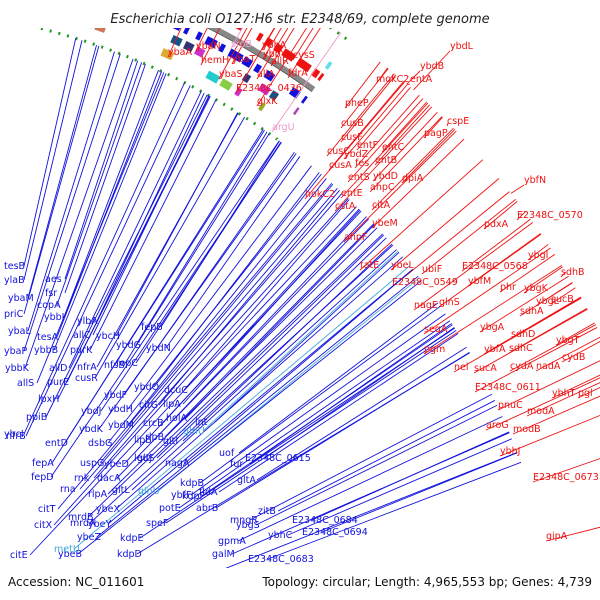  Describe the element at coordinates (325, 520) in the screenshot. I see `gene-label-reverse: E2348C_0684` at that location.